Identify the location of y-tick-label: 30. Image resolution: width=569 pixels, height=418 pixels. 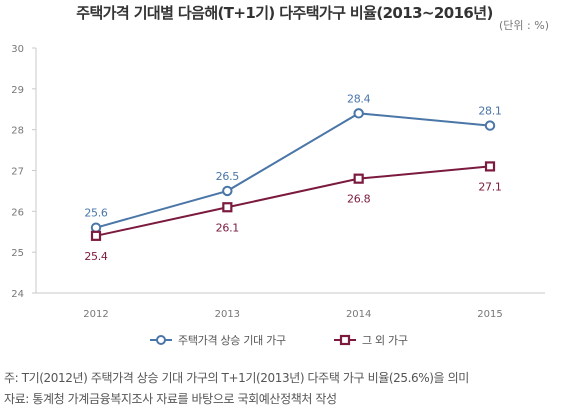
(17, 49).